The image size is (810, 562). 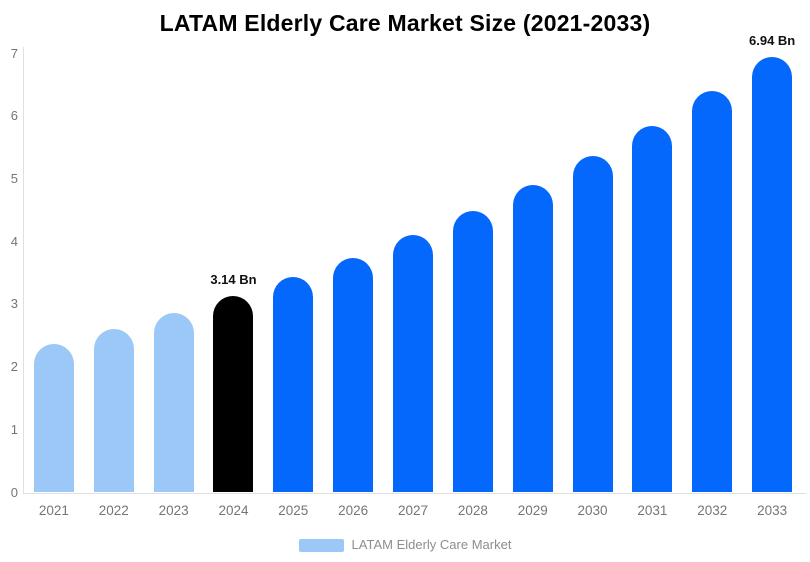 What do you see at coordinates (414, 493) in the screenshot?
I see `x-axis-line` at bounding box center [414, 493].